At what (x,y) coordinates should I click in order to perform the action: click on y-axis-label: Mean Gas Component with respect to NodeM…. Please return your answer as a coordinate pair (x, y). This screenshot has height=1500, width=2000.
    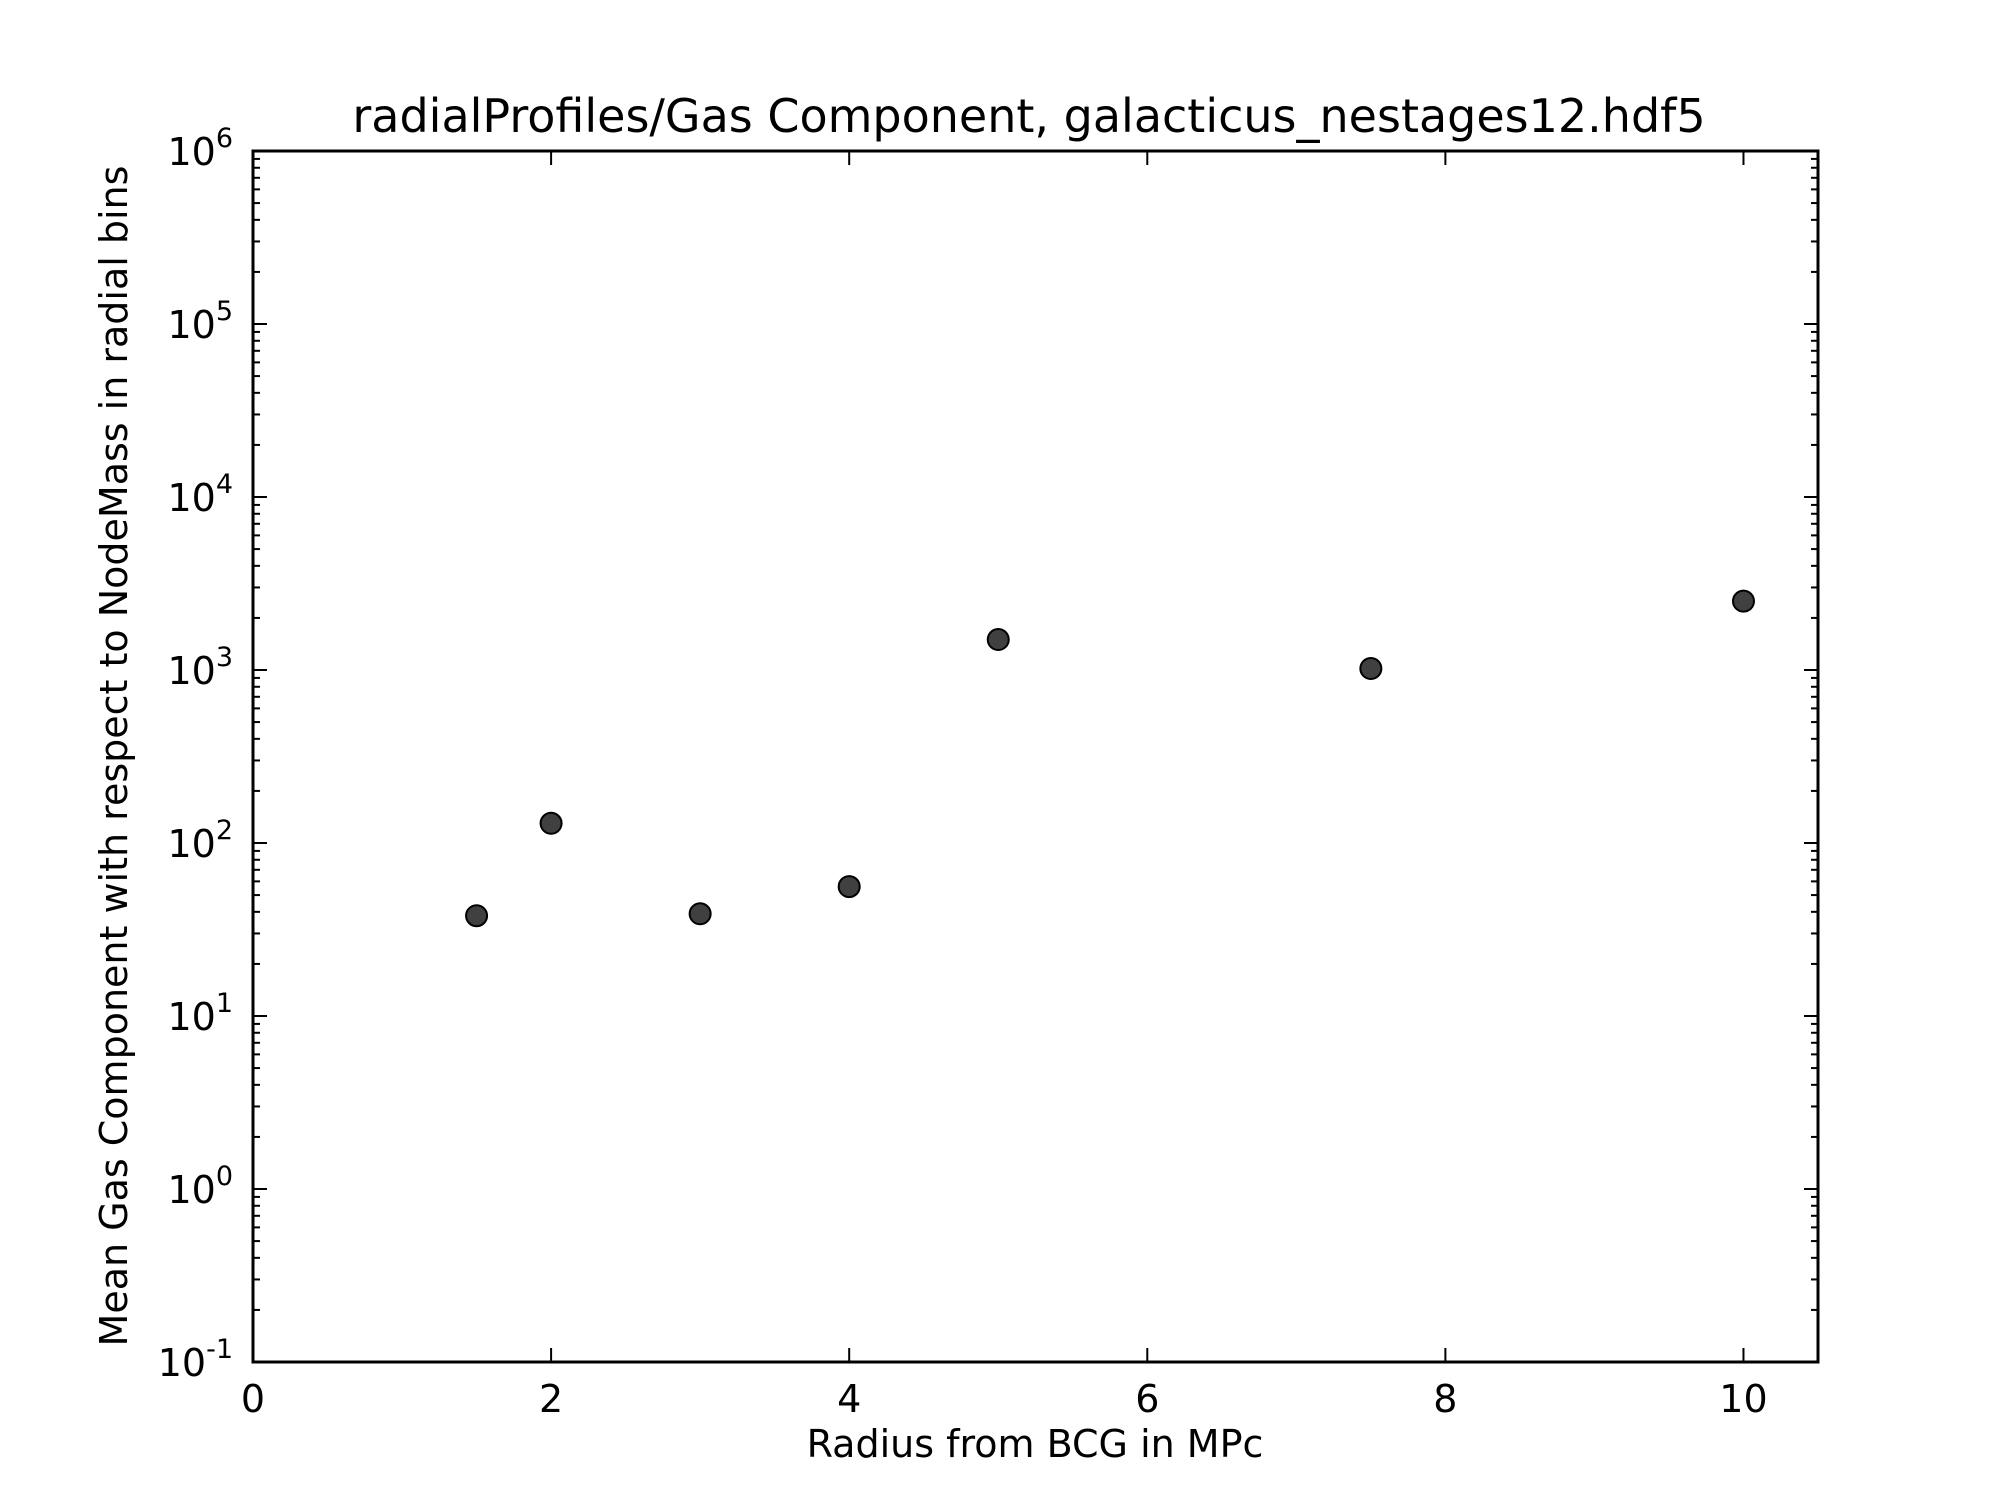
    Looking at the image, I should click on (114, 756).